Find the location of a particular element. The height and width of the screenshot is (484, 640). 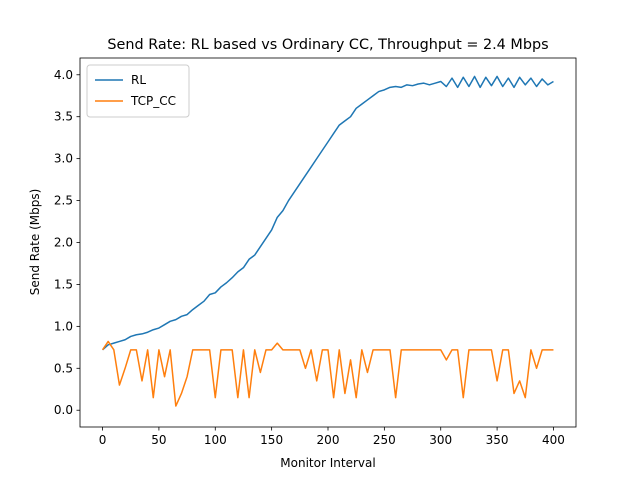

legend-label: TCP_CC is located at coordinates (153, 101).